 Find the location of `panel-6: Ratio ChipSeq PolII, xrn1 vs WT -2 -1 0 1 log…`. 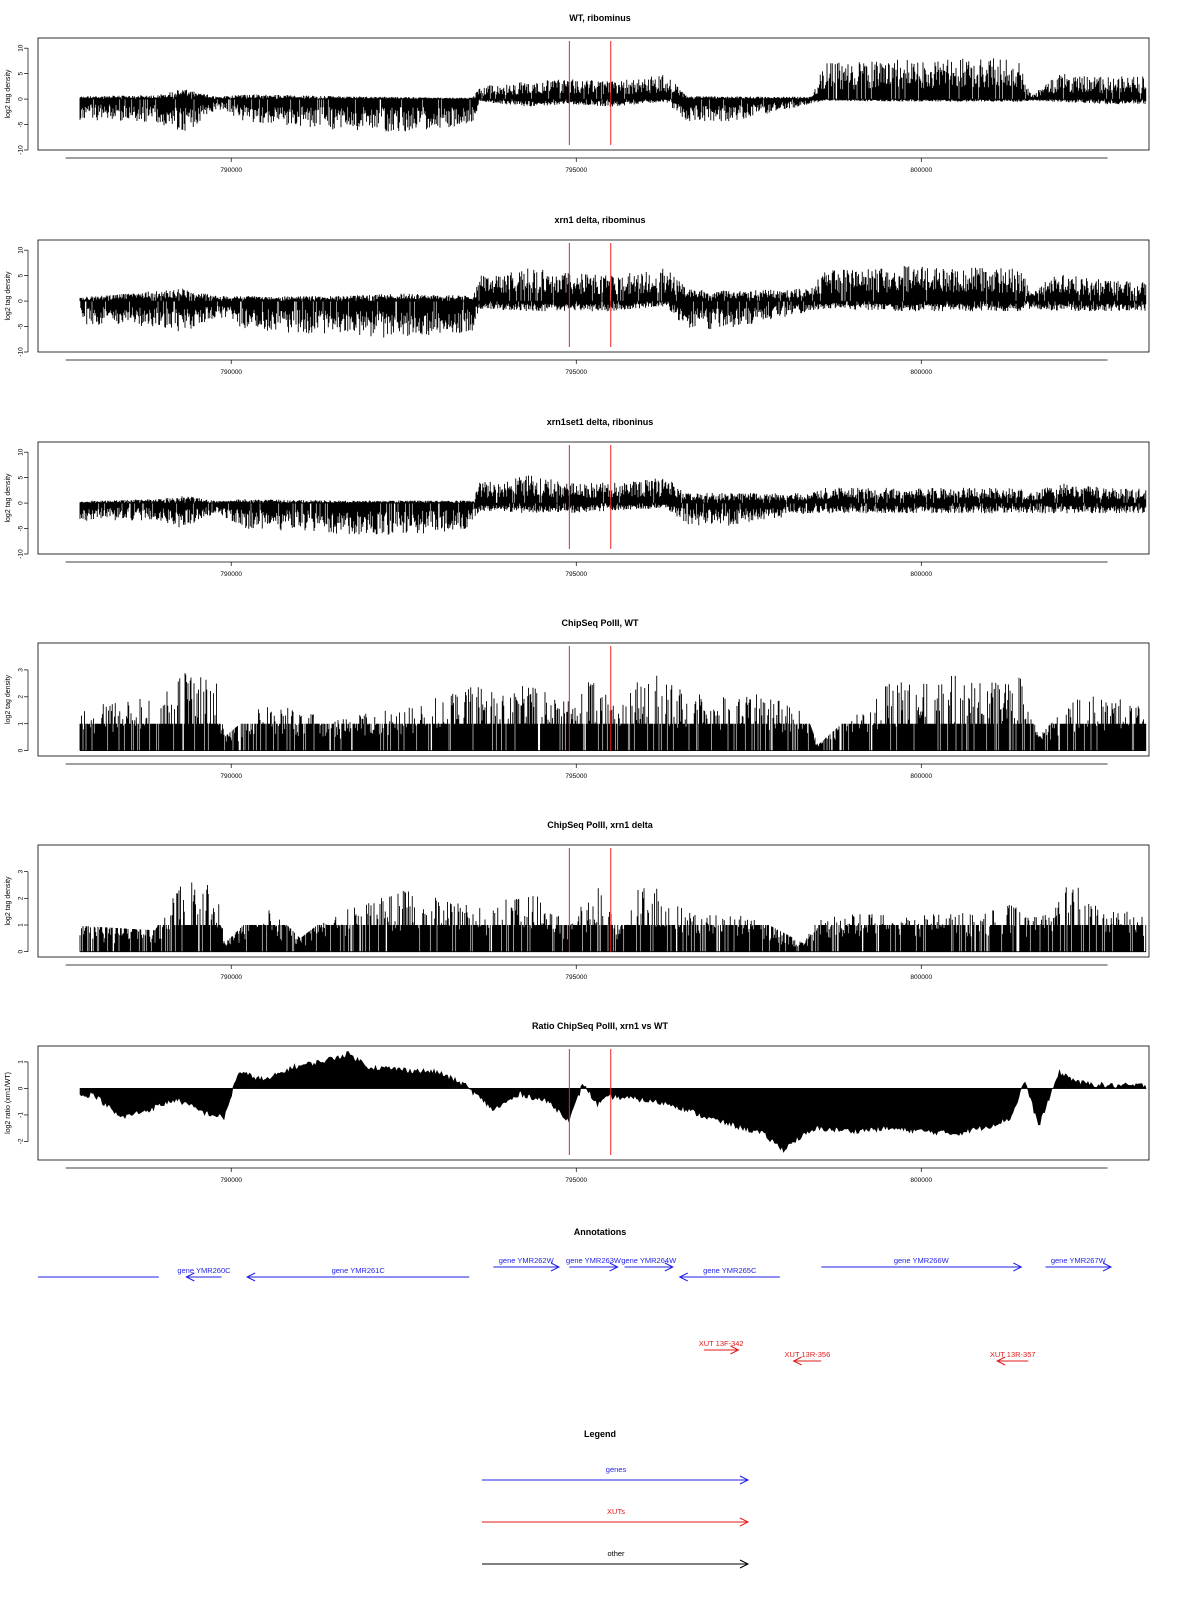

panel-6: Ratio ChipSeq PolII, xrn1 vs WT -2 -1 0 1 log… is located at coordinates (577, 1102).